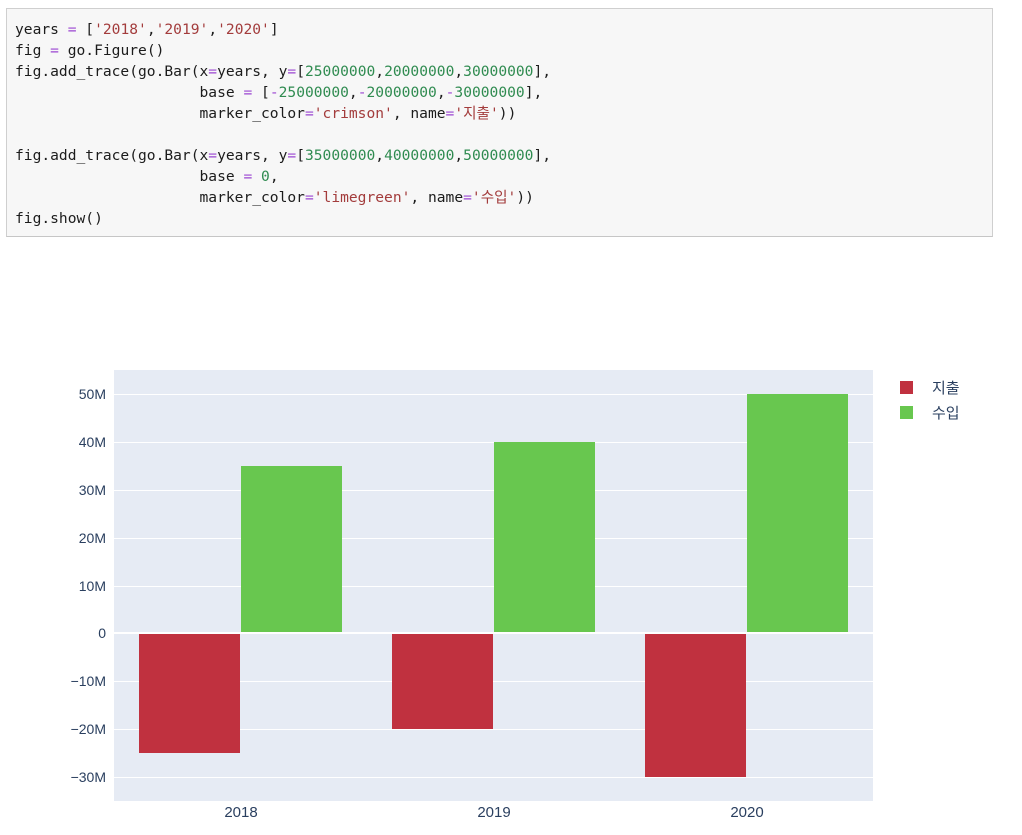  I want to click on legend-label: 지출, so click(946, 388).